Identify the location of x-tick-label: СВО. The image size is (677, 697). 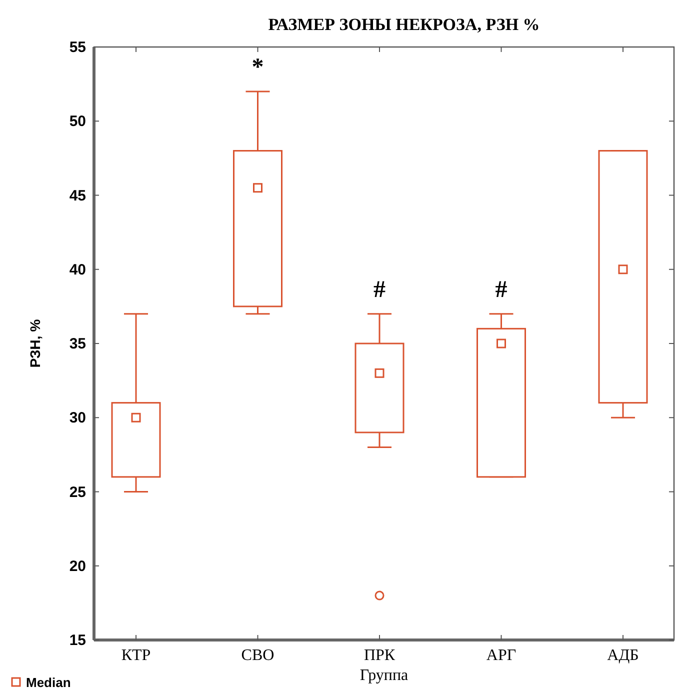
(257, 655).